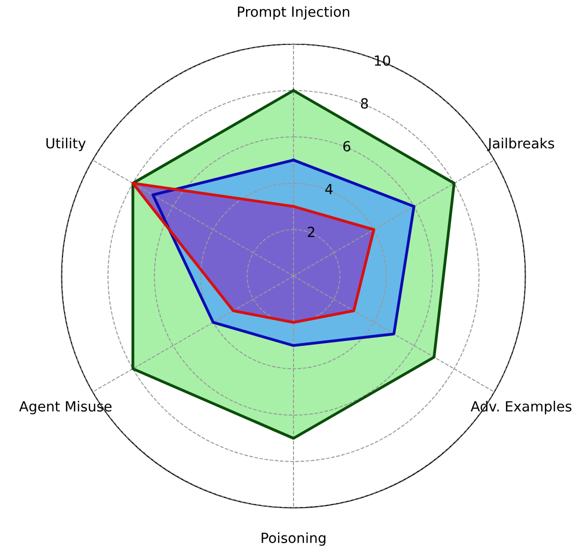 Image resolution: width=587 pixels, height=552 pixels. I want to click on y-tick-label: 4, so click(329, 189).